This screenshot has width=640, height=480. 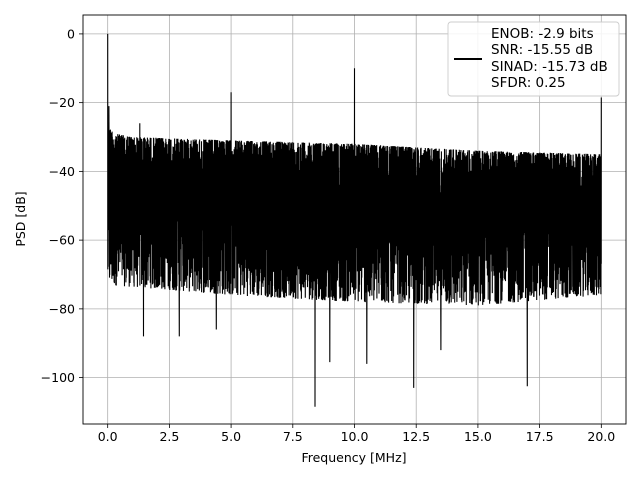 What do you see at coordinates (478, 436) in the screenshot?
I see `x-tick-label: 15.0` at bounding box center [478, 436].